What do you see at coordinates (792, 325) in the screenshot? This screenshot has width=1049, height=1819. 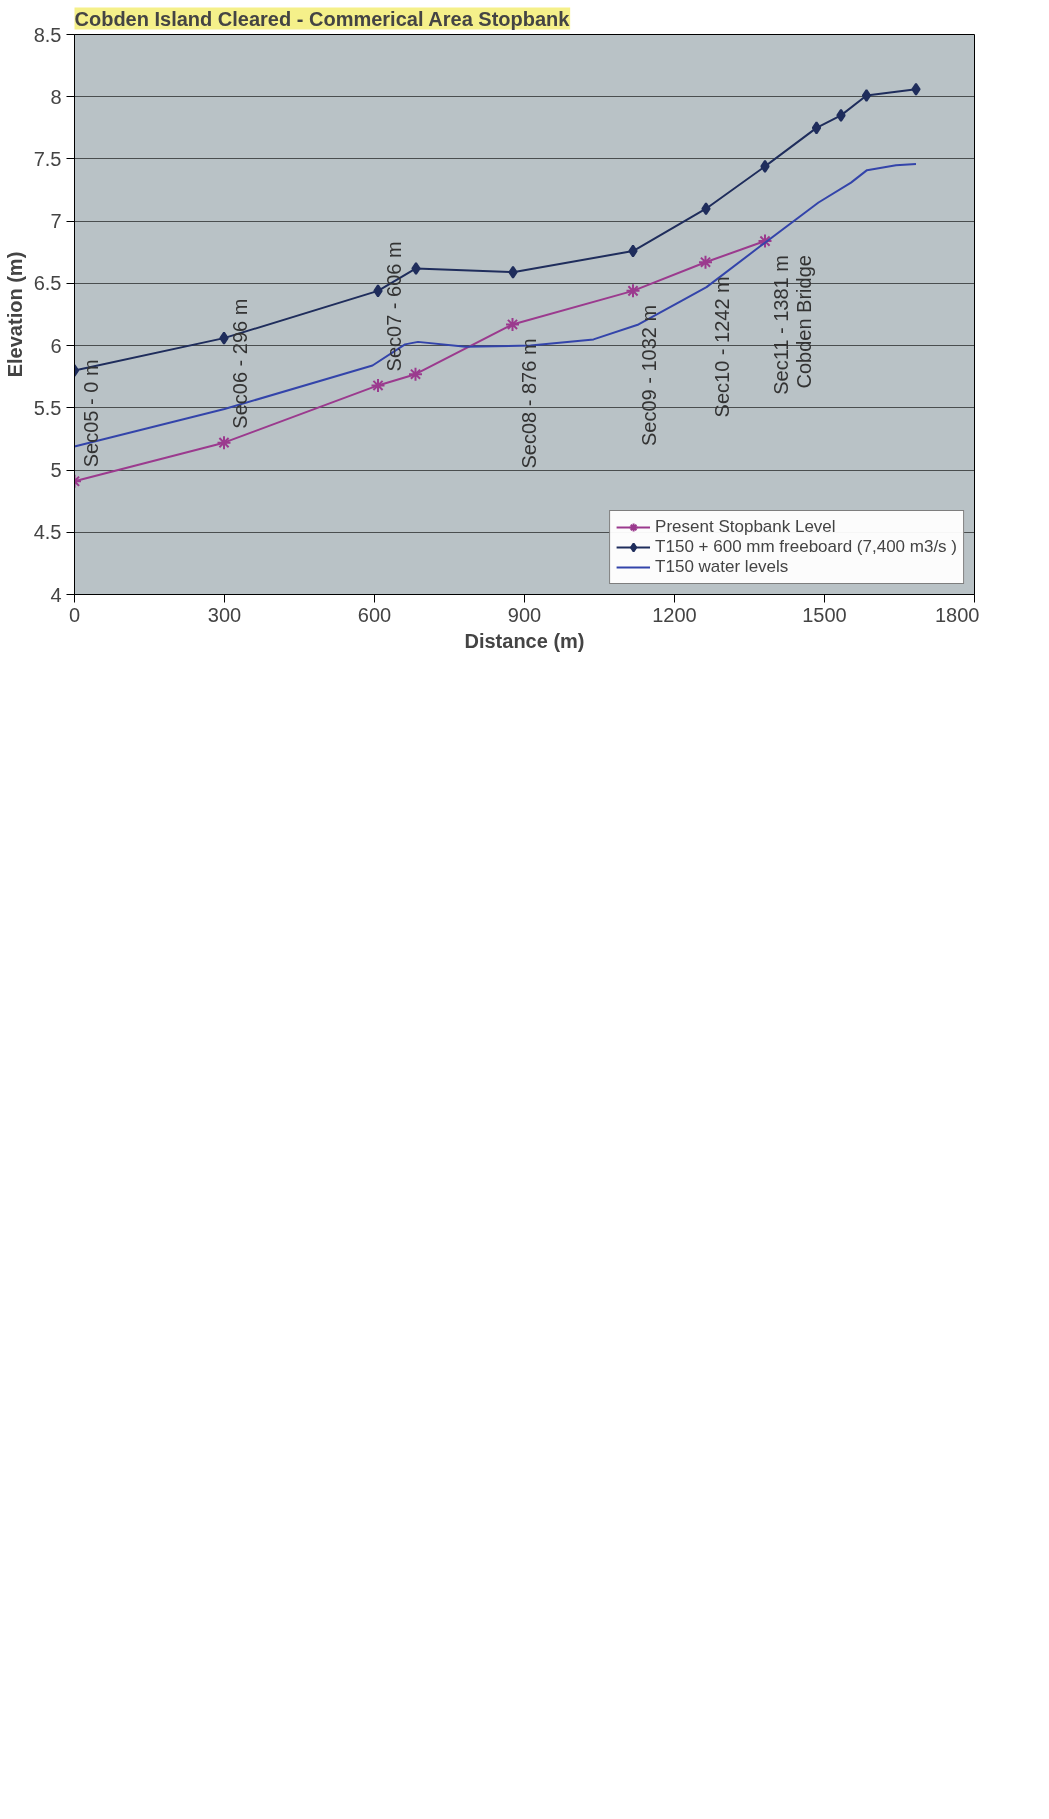 I see `annotation: Sec11 - 1381 m Cobden Bridge` at bounding box center [792, 325].